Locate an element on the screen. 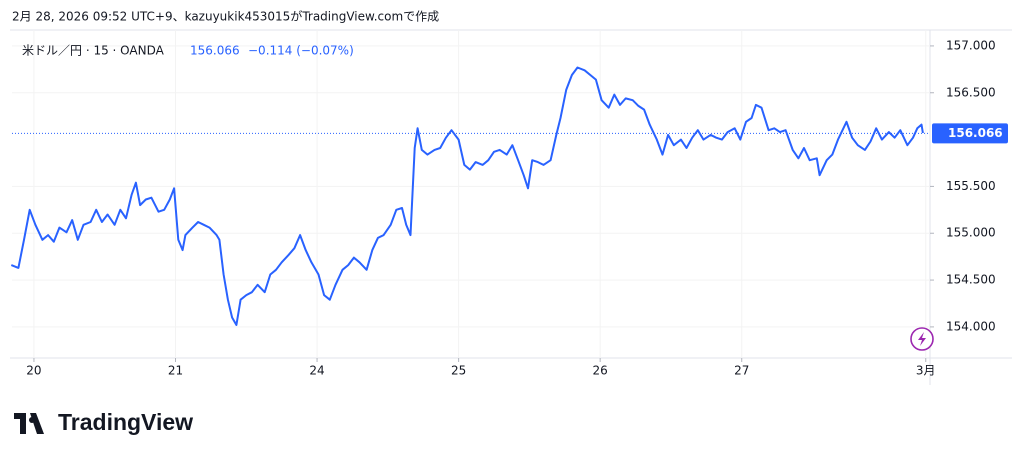 The height and width of the screenshot is (459, 1024). y-tick-label: 157.000 is located at coordinates (971, 45).